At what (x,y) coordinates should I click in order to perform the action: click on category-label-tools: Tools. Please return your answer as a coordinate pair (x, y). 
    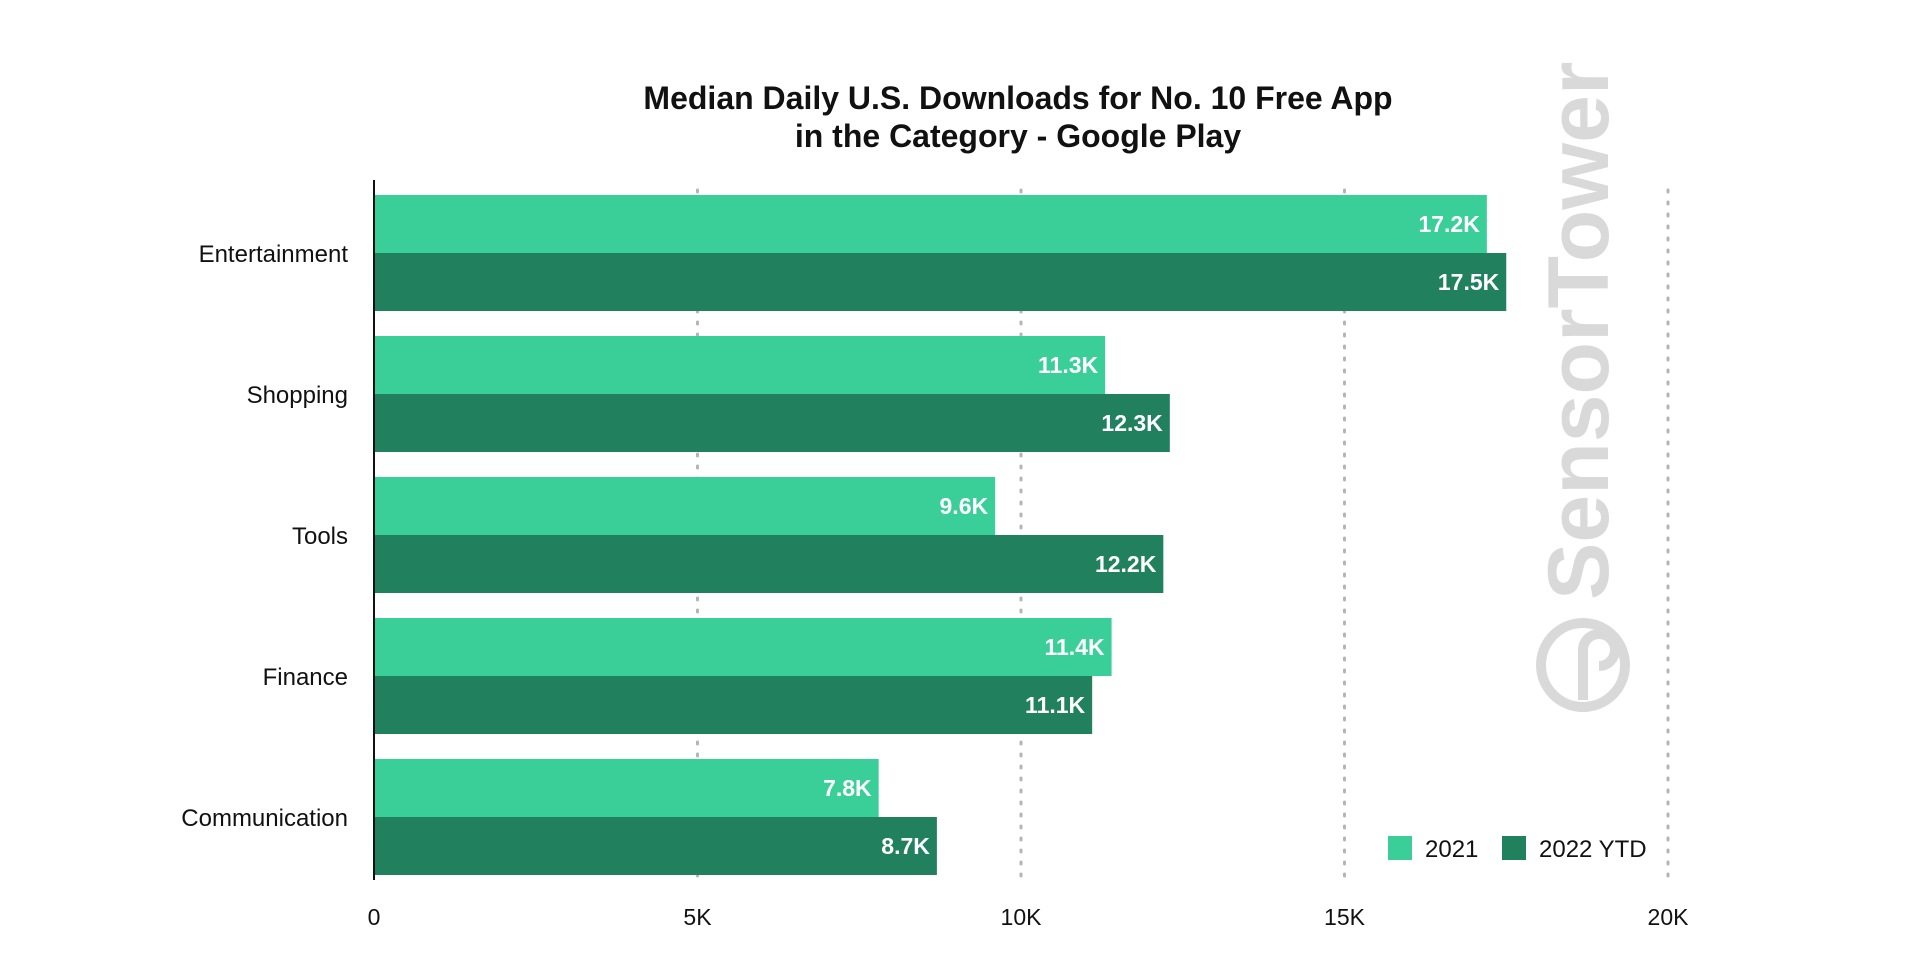
    Looking at the image, I should click on (320, 536).